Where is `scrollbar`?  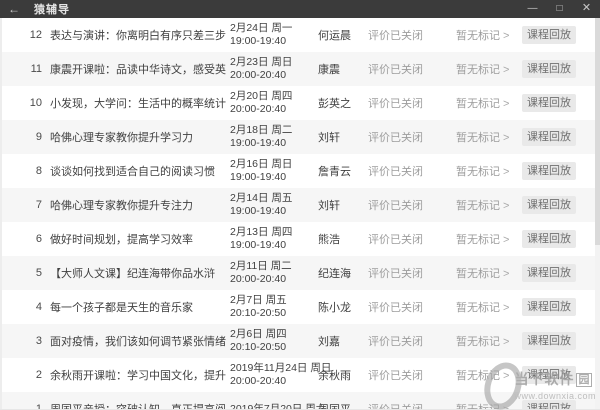
scrollbar is located at coordinates (597, 214).